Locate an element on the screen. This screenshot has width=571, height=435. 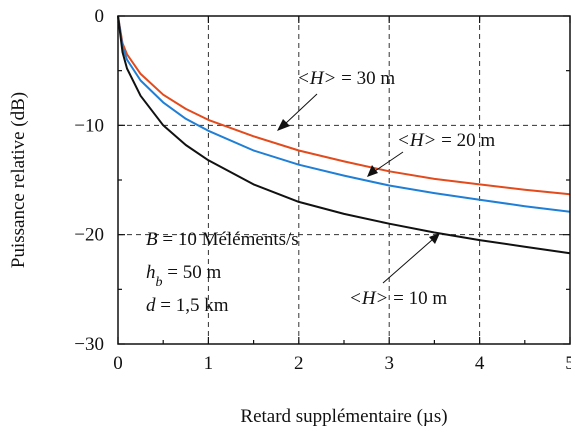
x-tick-label: 5 is located at coordinates (568, 363).